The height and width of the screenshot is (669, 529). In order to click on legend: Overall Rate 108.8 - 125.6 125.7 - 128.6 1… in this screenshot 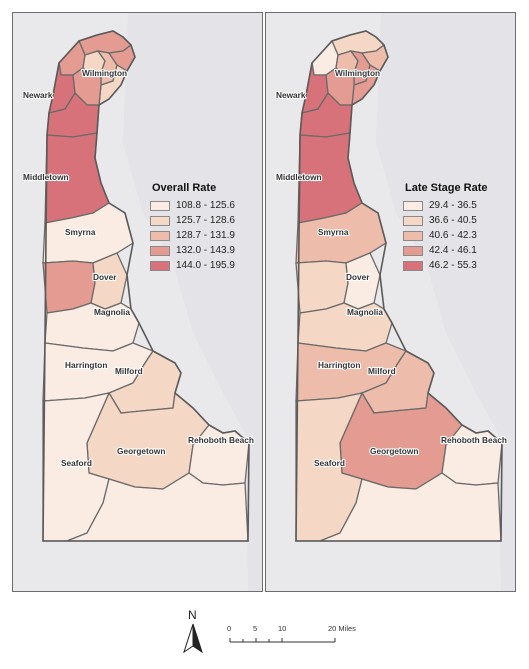, I will do `click(205, 227)`.